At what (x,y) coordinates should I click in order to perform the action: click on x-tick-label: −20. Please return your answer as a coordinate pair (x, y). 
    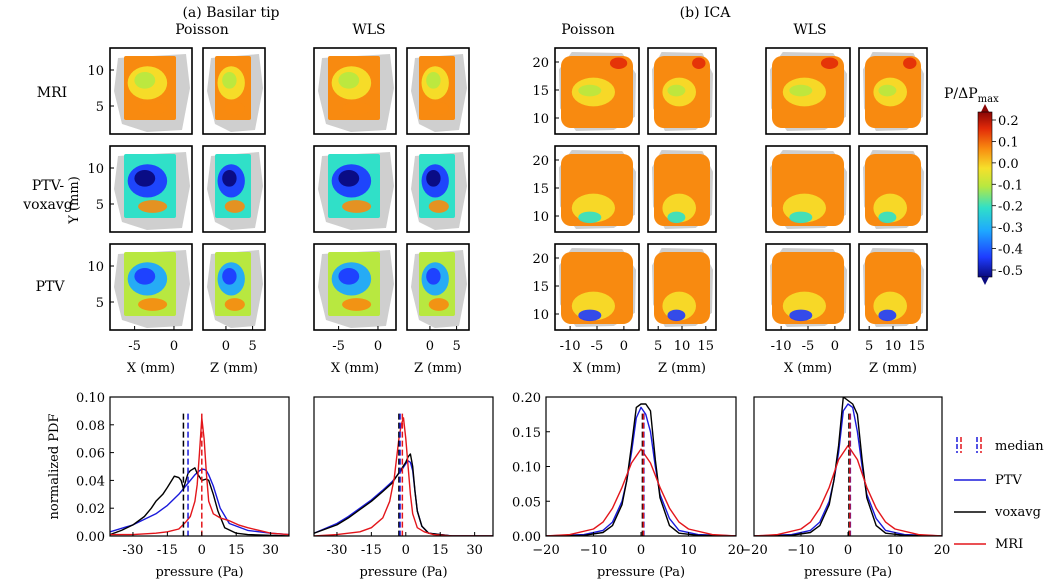
    Looking at the image, I should click on (545, 550).